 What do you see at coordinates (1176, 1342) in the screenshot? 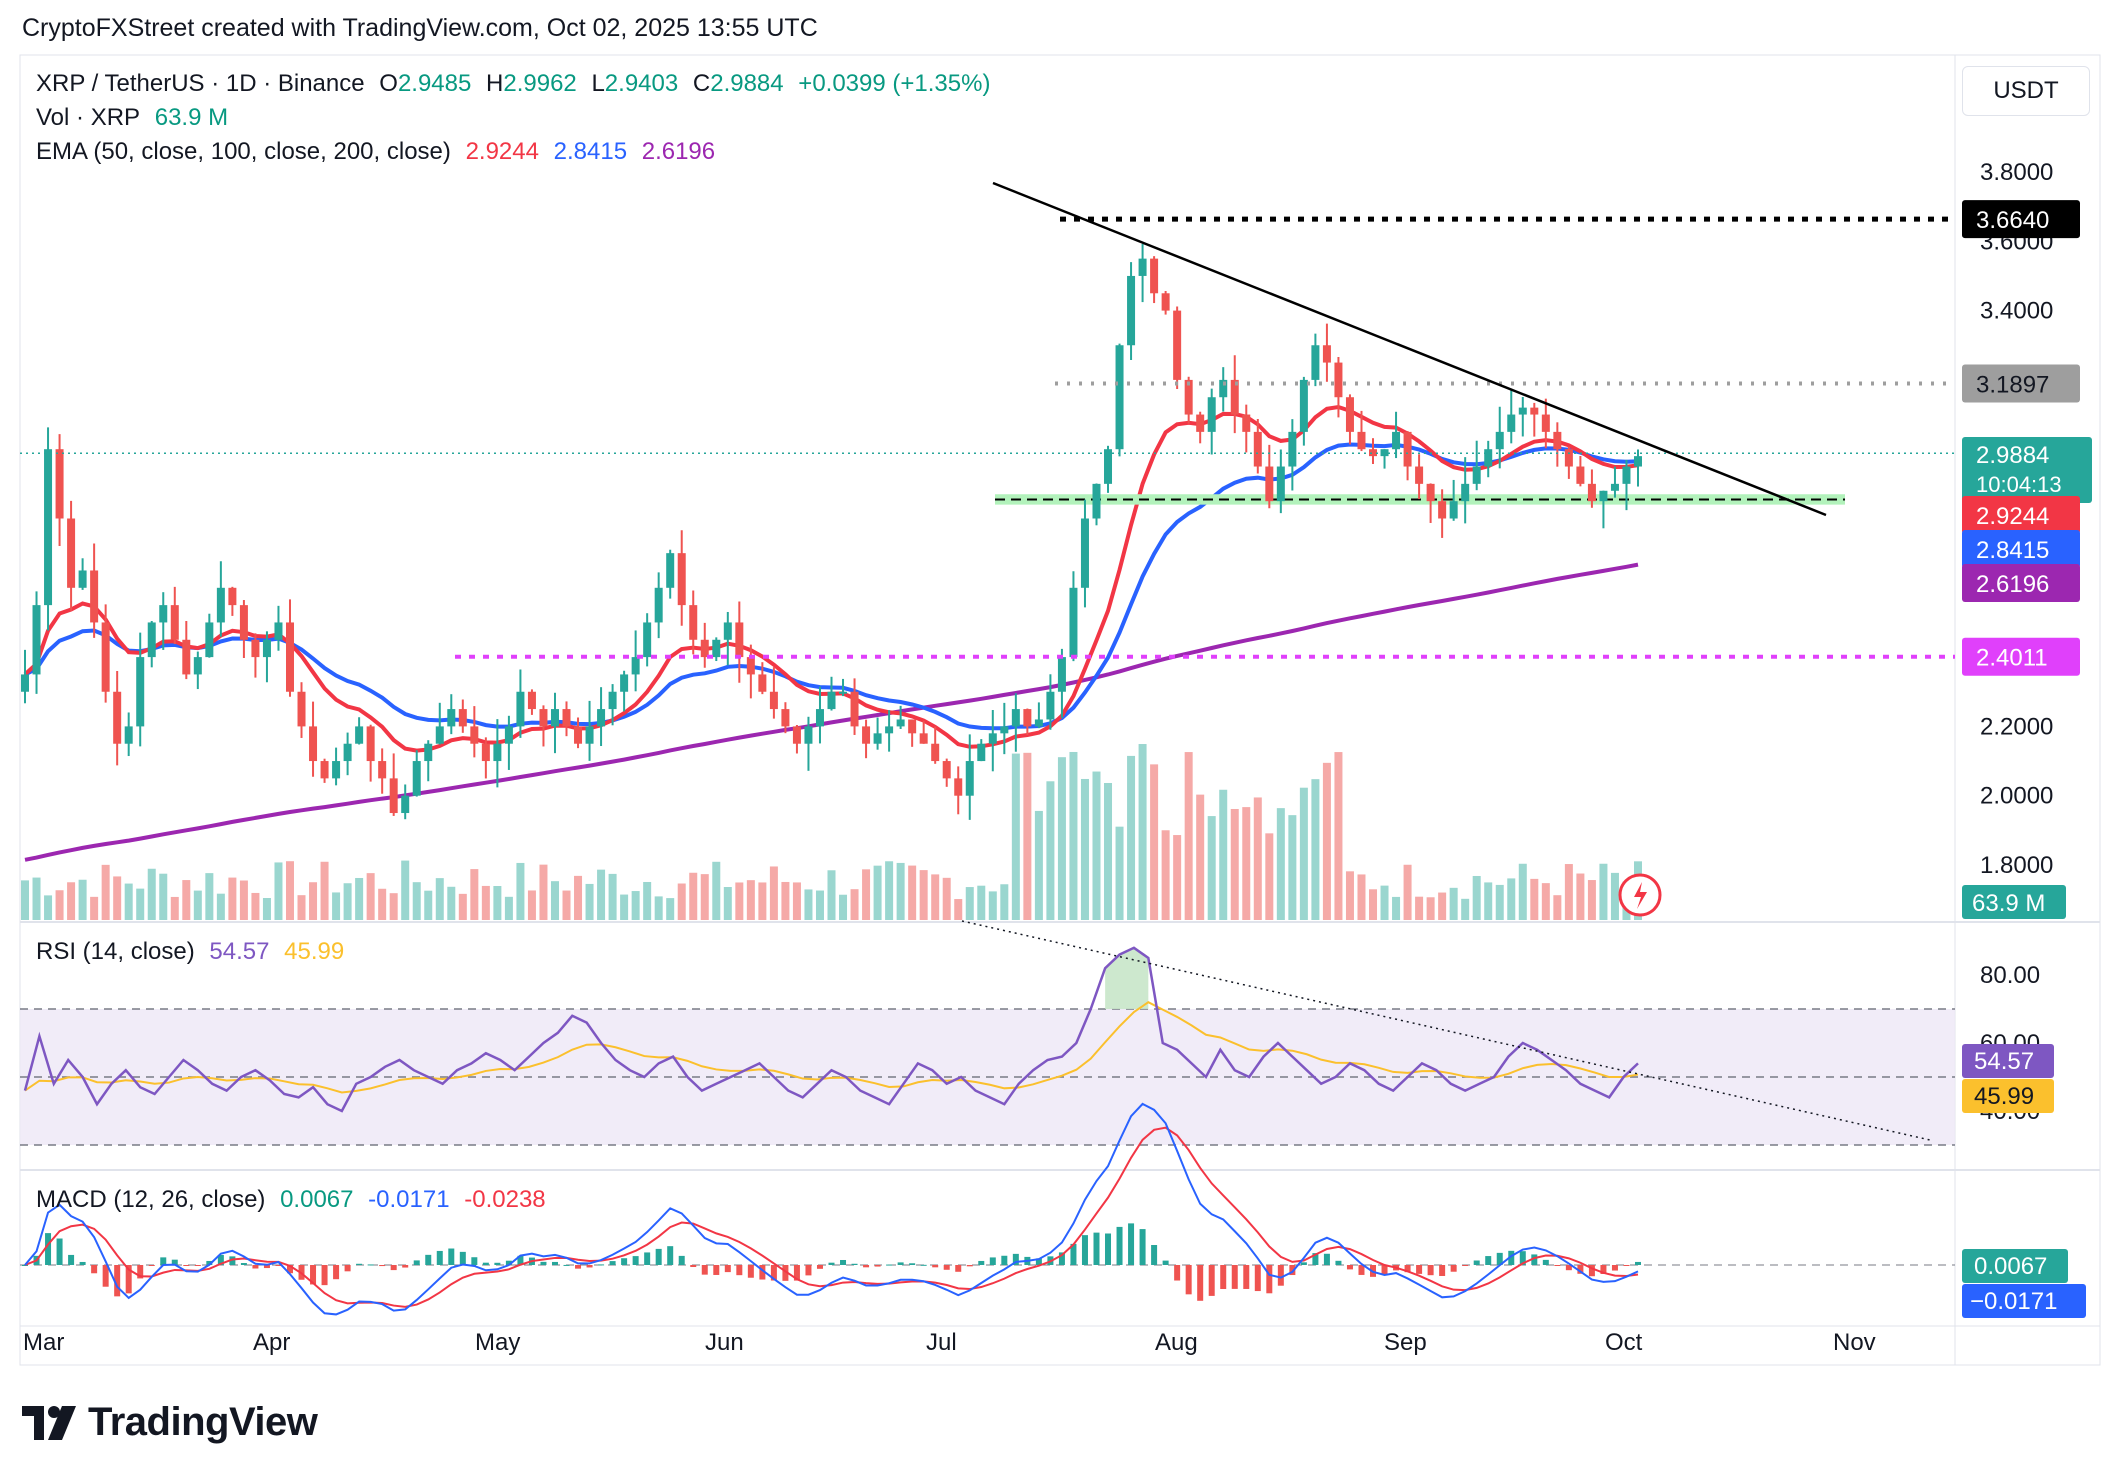
I see `time-axis-label: Aug` at bounding box center [1176, 1342].